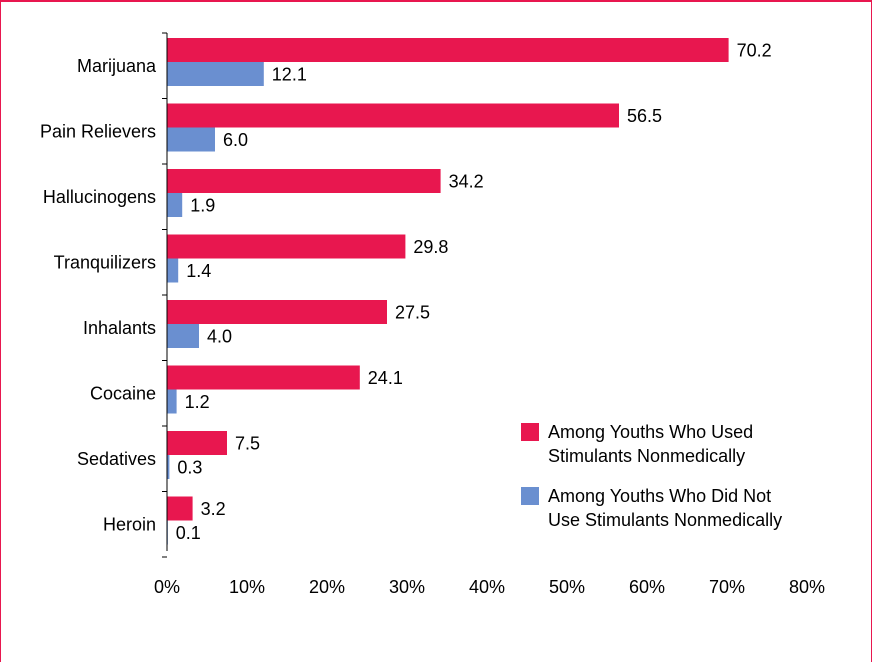 The width and height of the screenshot is (872, 662). Describe the element at coordinates (646, 456) in the screenshot. I see `legend-label-0-line-1: Stimulants Nonmedically` at that location.